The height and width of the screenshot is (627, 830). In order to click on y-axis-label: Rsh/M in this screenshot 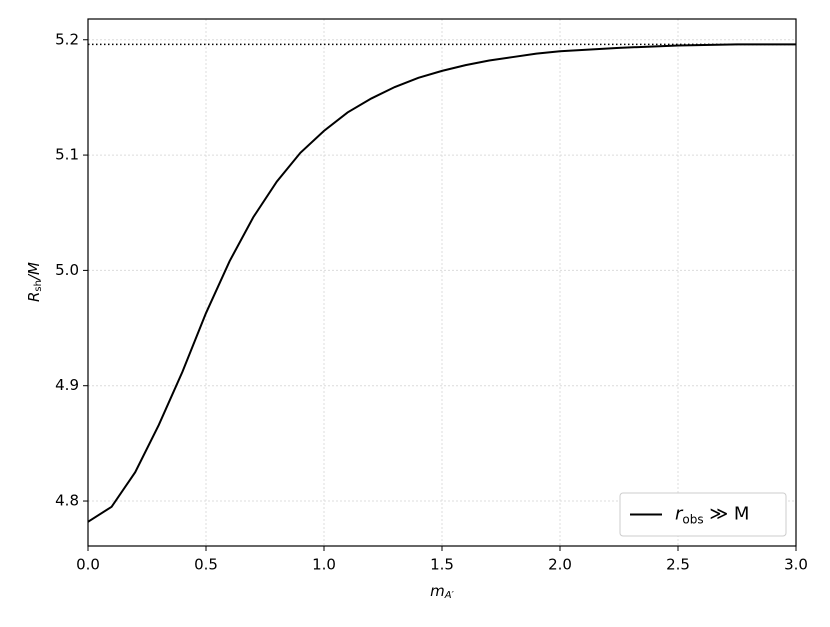, I will do `click(35, 282)`.